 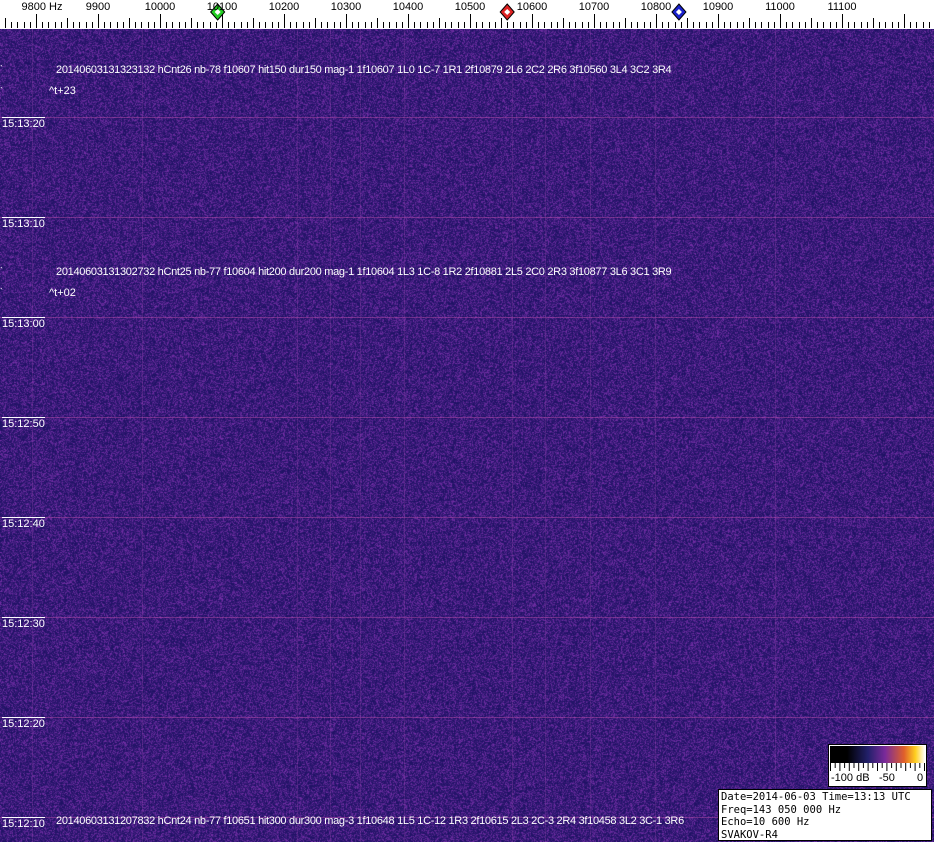 I want to click on detection-offset-1: ^t+23, so click(x=62, y=91).